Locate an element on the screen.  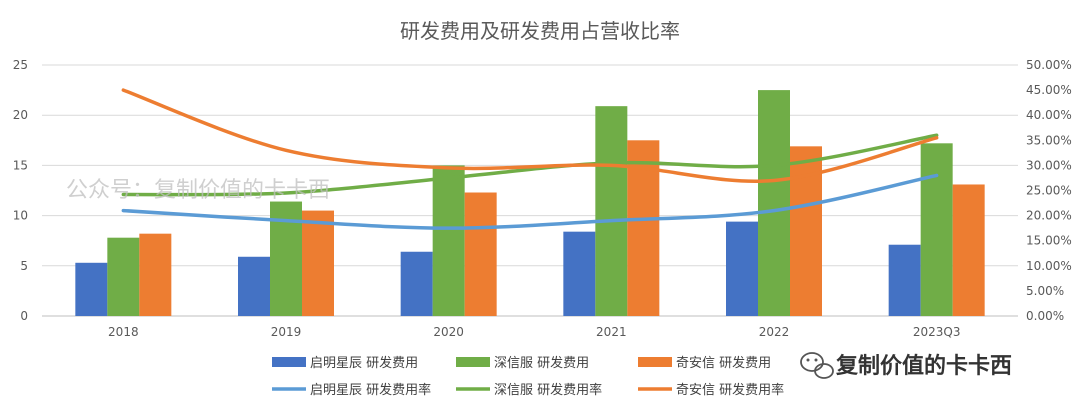
x-tick-label: 2021 is located at coordinates (611, 332).